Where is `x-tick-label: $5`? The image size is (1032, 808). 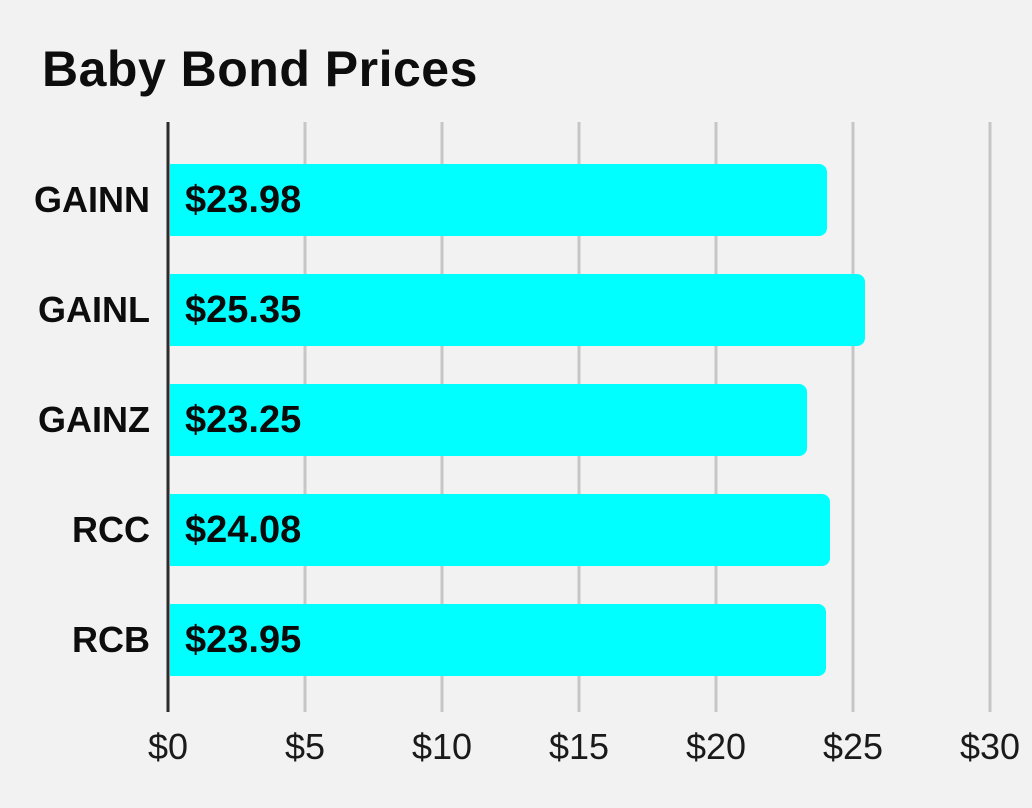
x-tick-label: $5 is located at coordinates (305, 746).